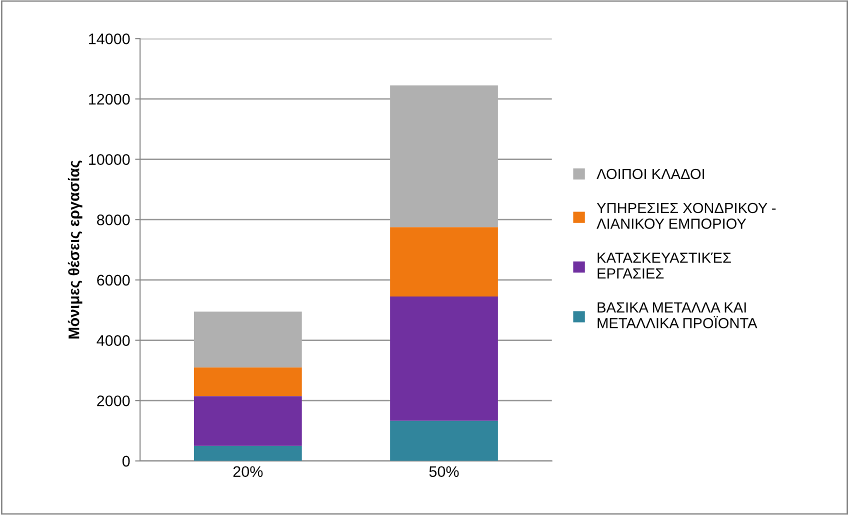 The image size is (849, 515). What do you see at coordinates (678, 315) in the screenshot?
I see `legend-label: ΒΑΣΙΚΑ ΜΕΤΑΛΛΑ ΚΑΙ ΜΕΤΑΛΛΙΚΑ ΠΡΟΪΟΝΤΑ` at bounding box center [678, 315].